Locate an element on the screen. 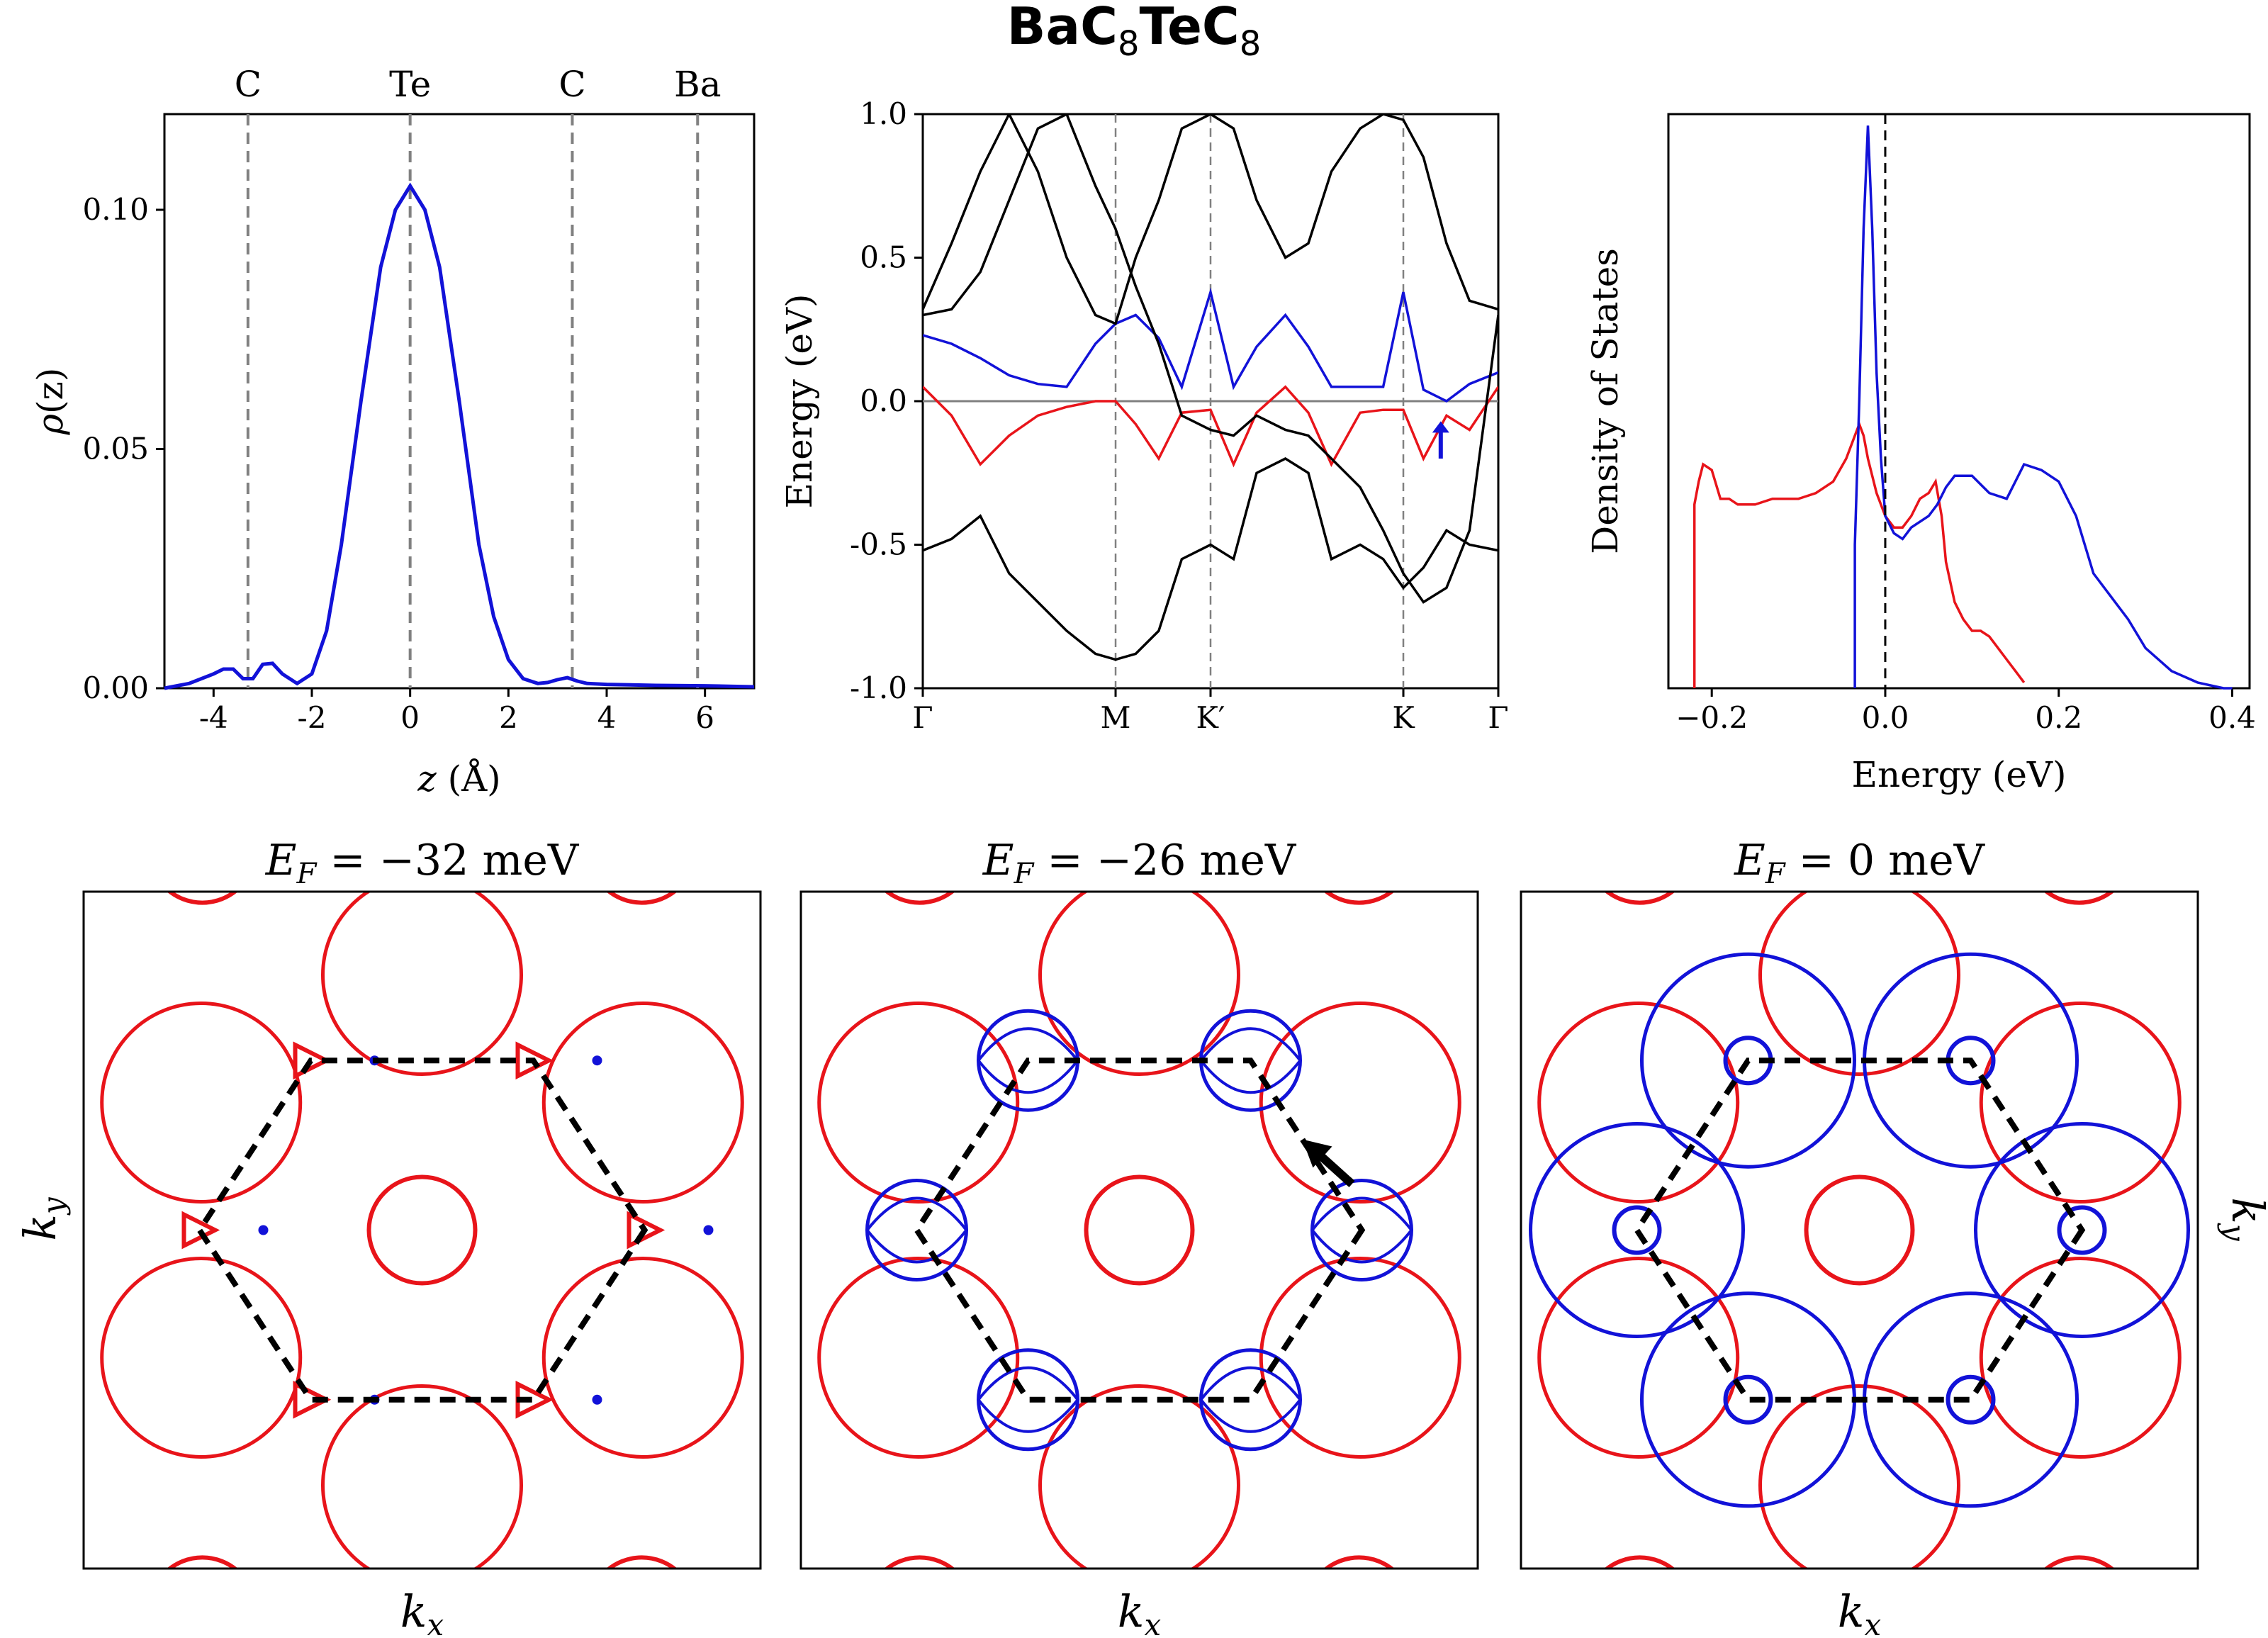 This screenshot has height=1638, width=2268. fermi-map-arrow-head is located at coordinates (1317, 1153).